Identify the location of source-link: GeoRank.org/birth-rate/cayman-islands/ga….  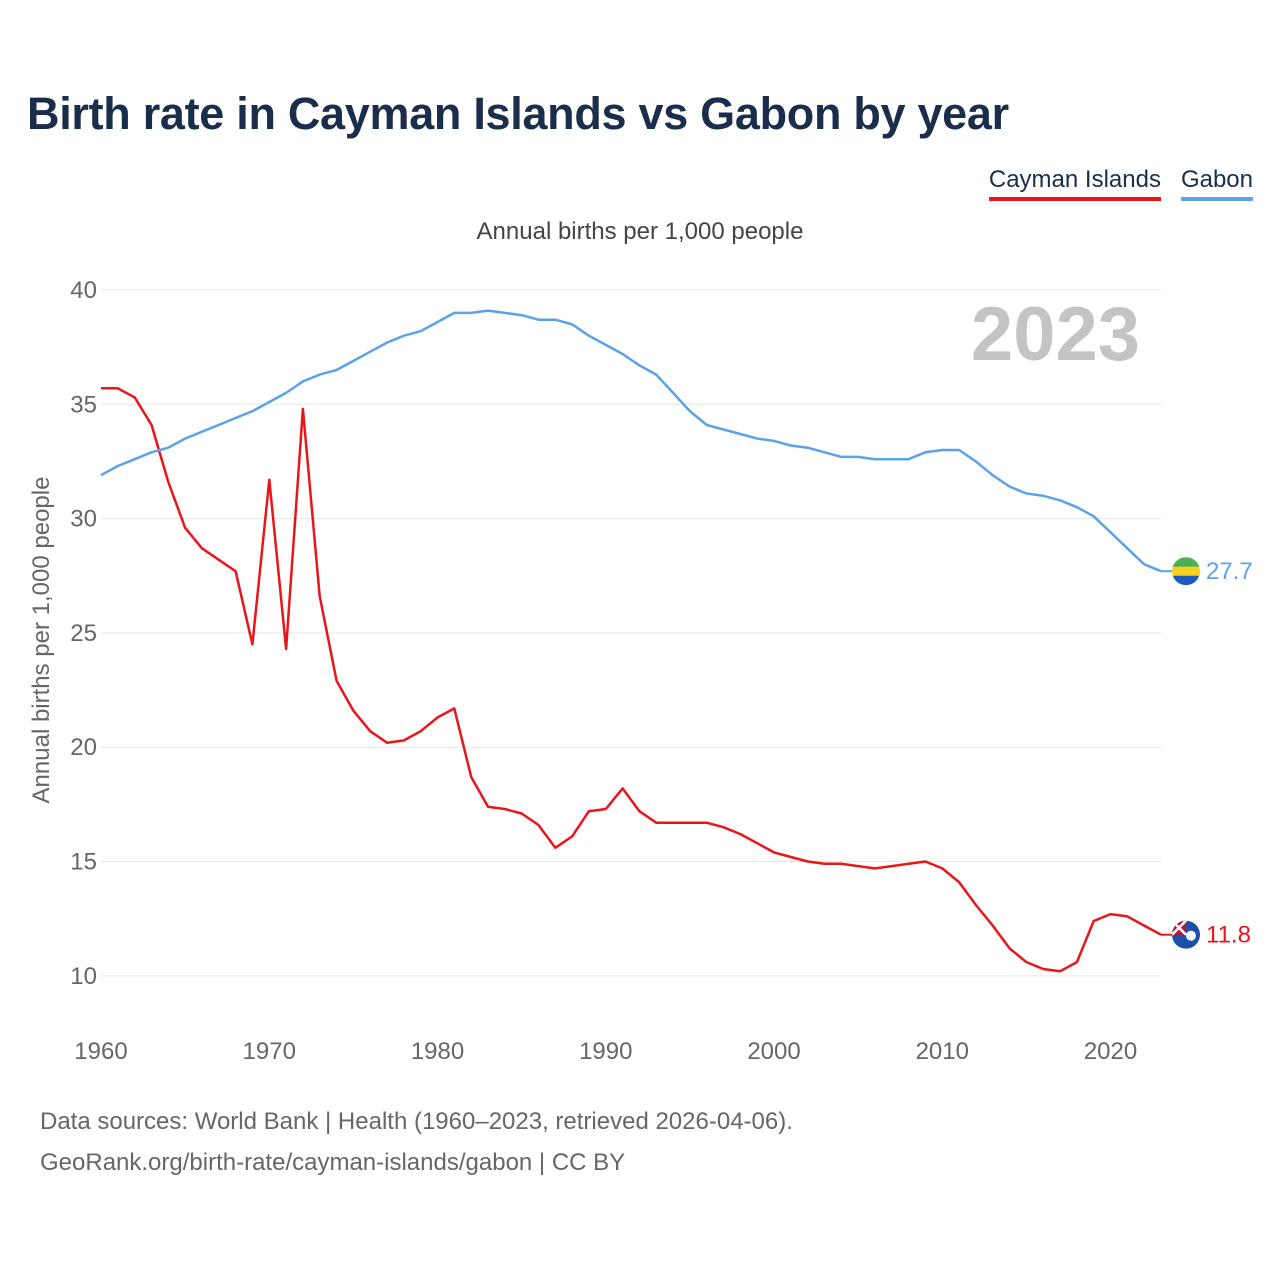
(333, 1162).